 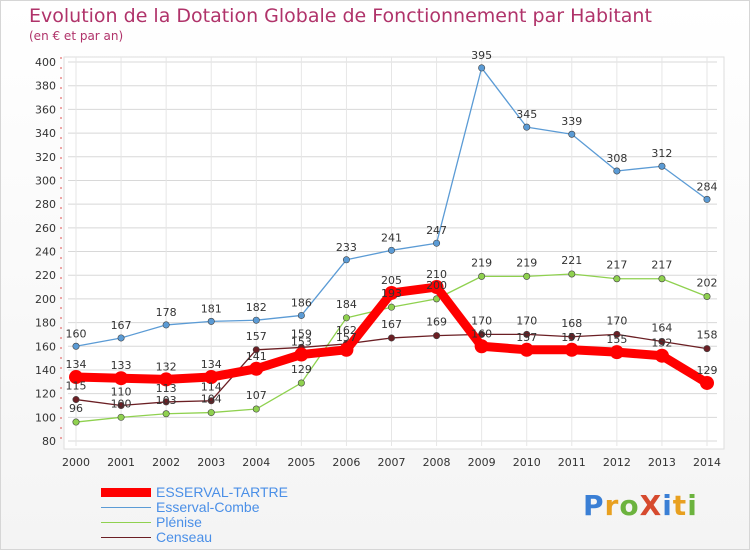 I want to click on x-tick-label: 2008, so click(x=437, y=462).